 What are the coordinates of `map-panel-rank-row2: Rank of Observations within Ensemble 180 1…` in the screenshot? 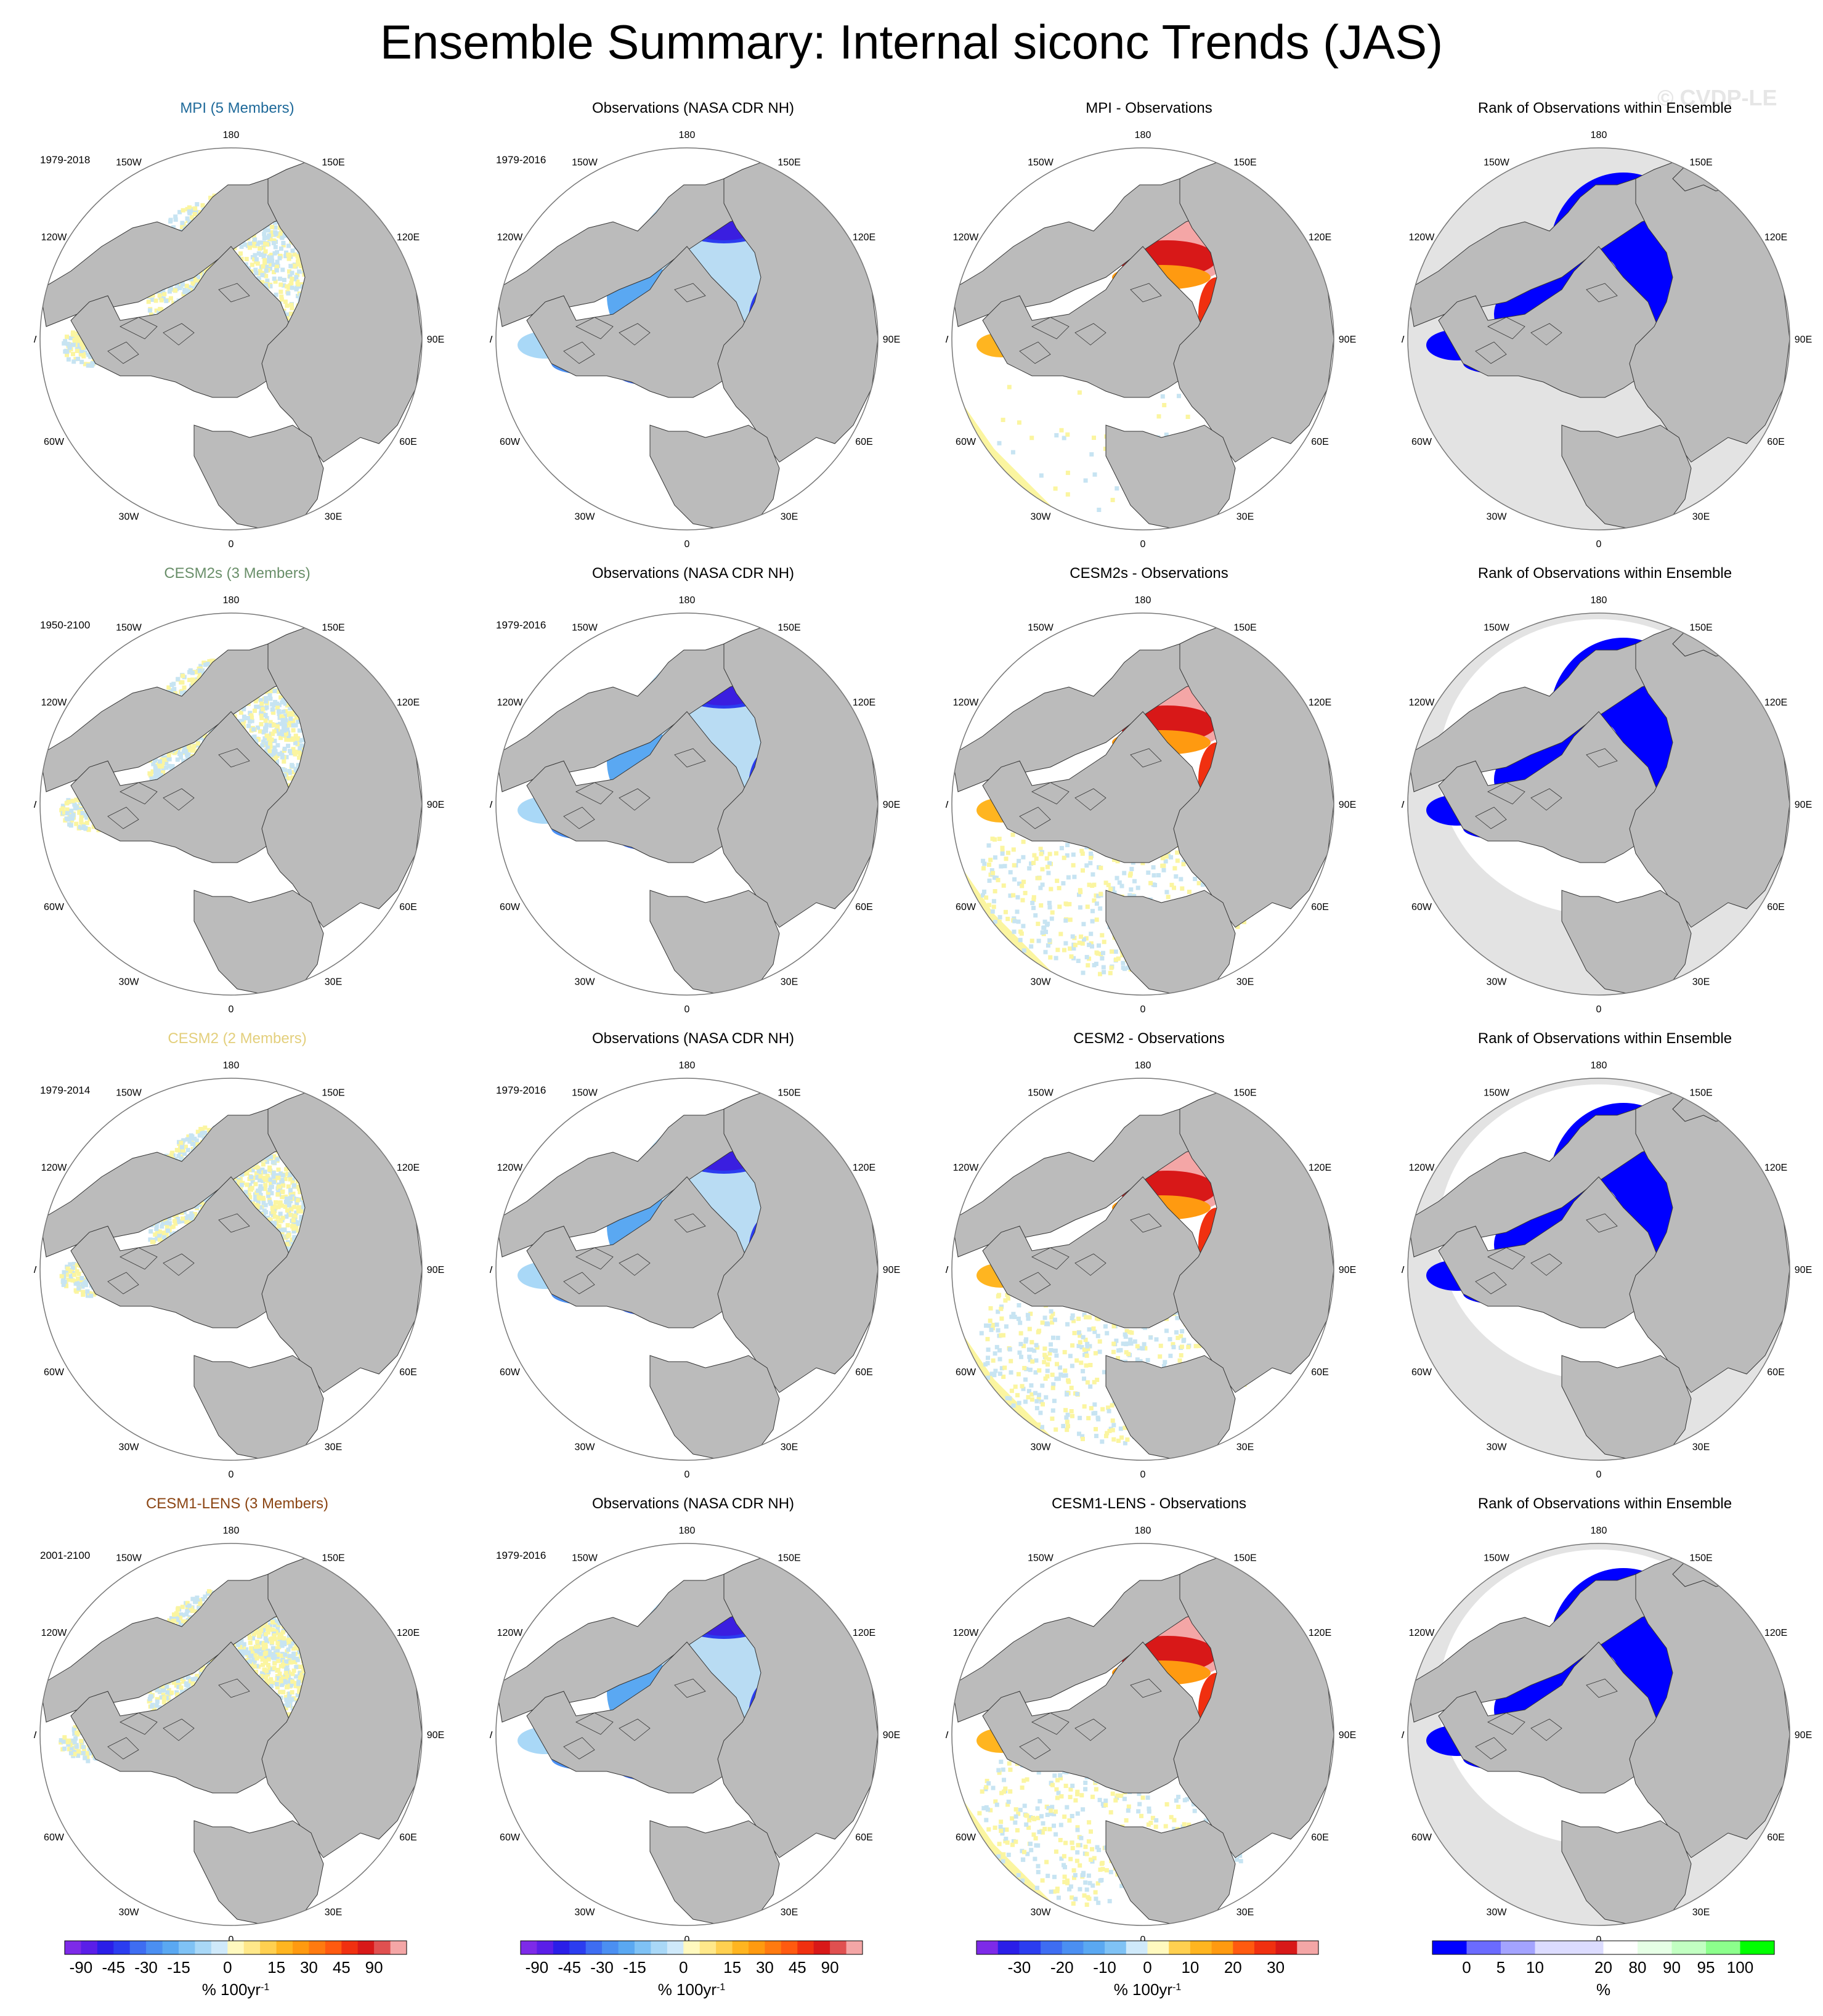 It's located at (1612, 793).